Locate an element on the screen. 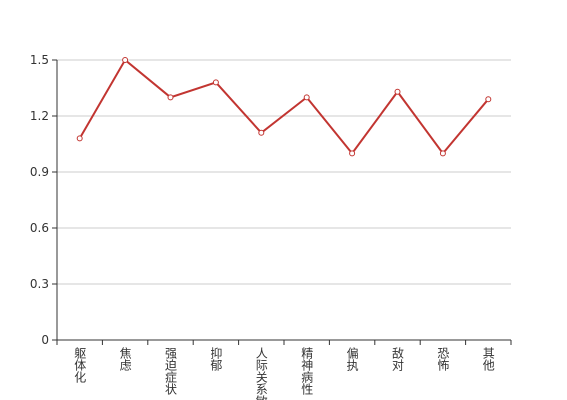  y-tick-label: 0.6 is located at coordinates (39, 228).